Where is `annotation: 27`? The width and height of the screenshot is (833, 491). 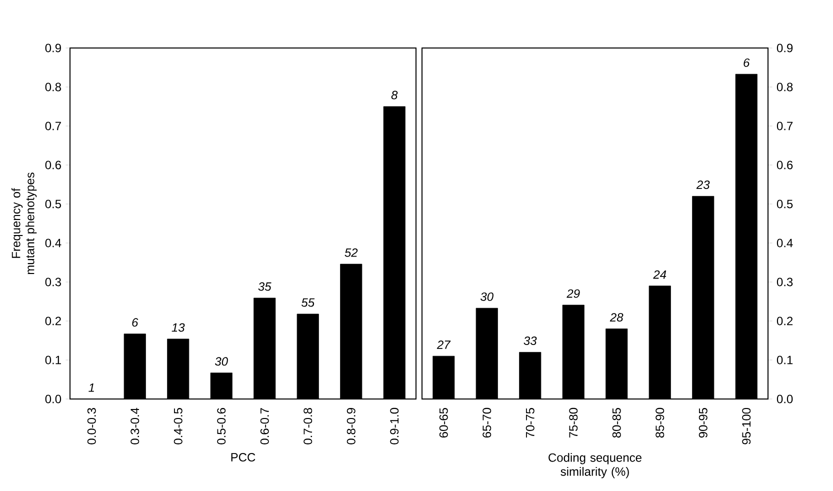
annotation: 27 is located at coordinates (443, 344).